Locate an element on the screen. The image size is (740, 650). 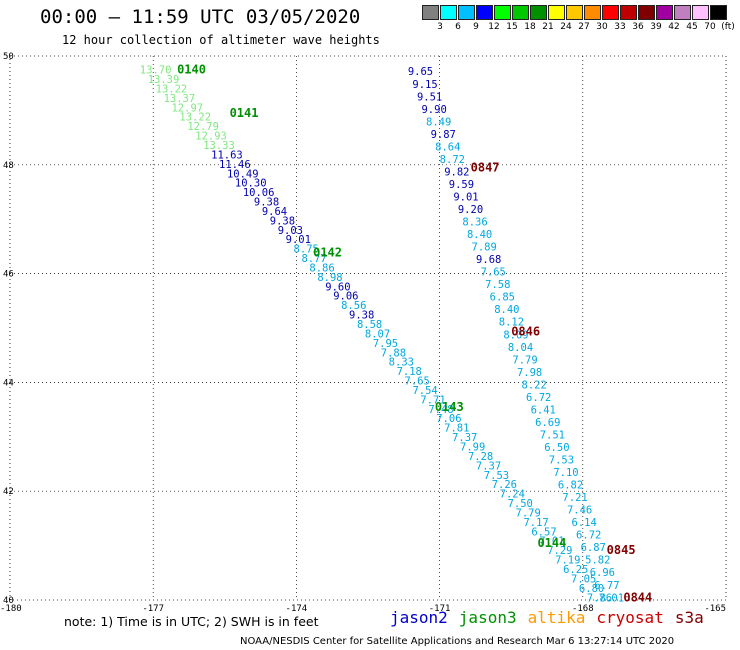
time-label: 0846 is located at coordinates (525, 331).